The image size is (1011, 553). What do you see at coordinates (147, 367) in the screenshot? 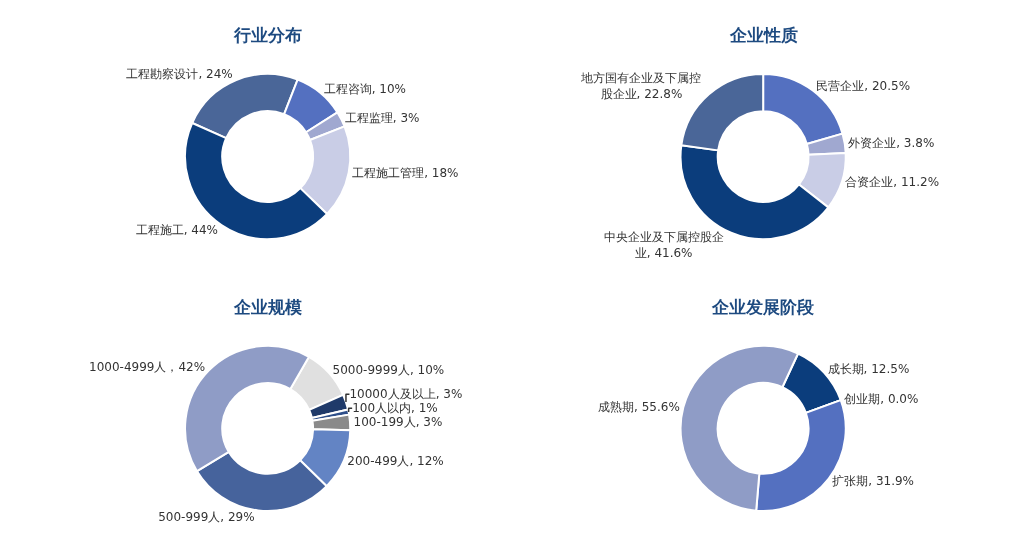
I see `slice-label: 1000-4999人，42%` at bounding box center [147, 367].